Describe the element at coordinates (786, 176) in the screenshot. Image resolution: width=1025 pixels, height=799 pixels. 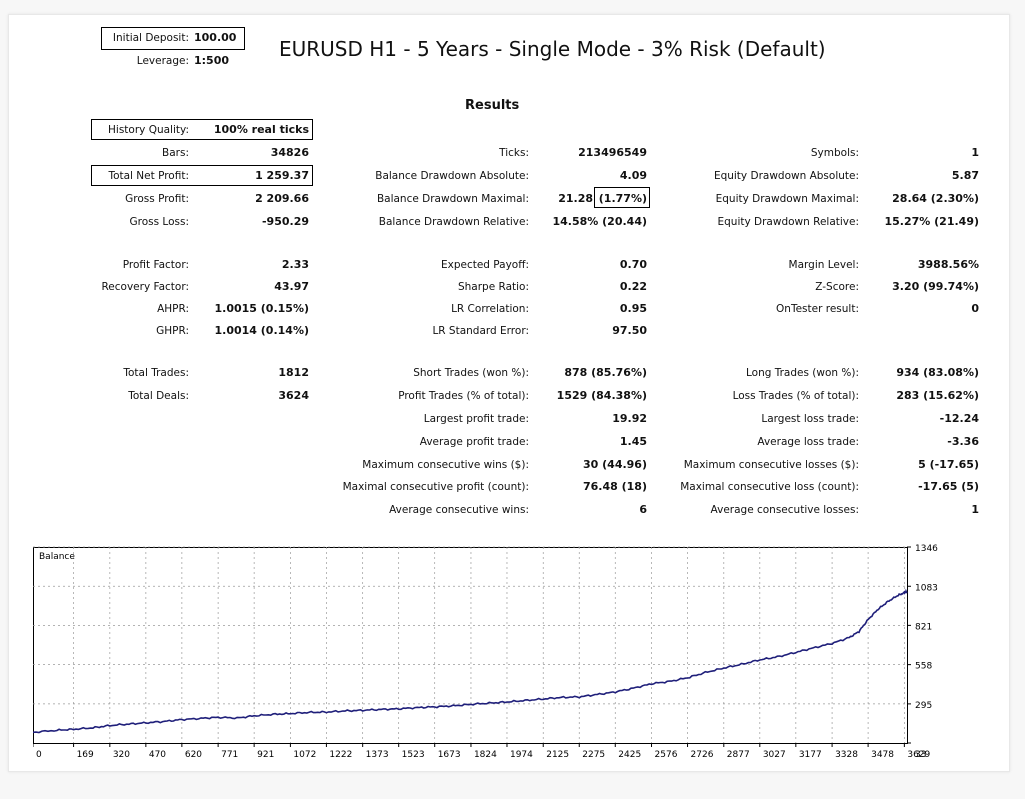
I see `stat-label: Equity Drawdown Absolute:` at that location.